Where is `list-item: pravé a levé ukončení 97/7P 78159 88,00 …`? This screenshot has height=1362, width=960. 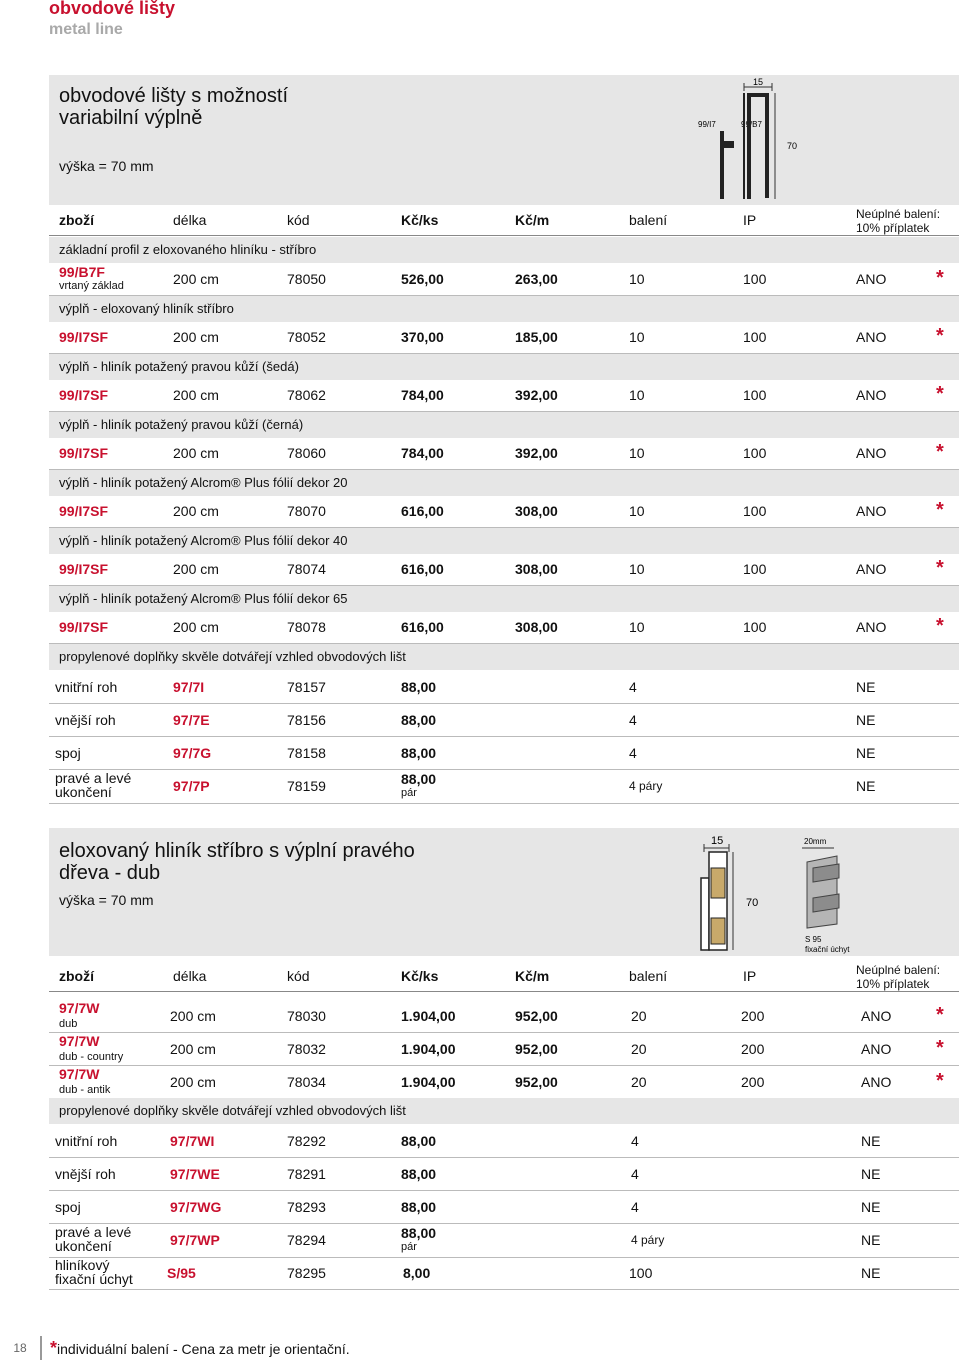
list-item: pravé a levé ukončení 97/7P 78159 88,00 … is located at coordinates (504, 787).